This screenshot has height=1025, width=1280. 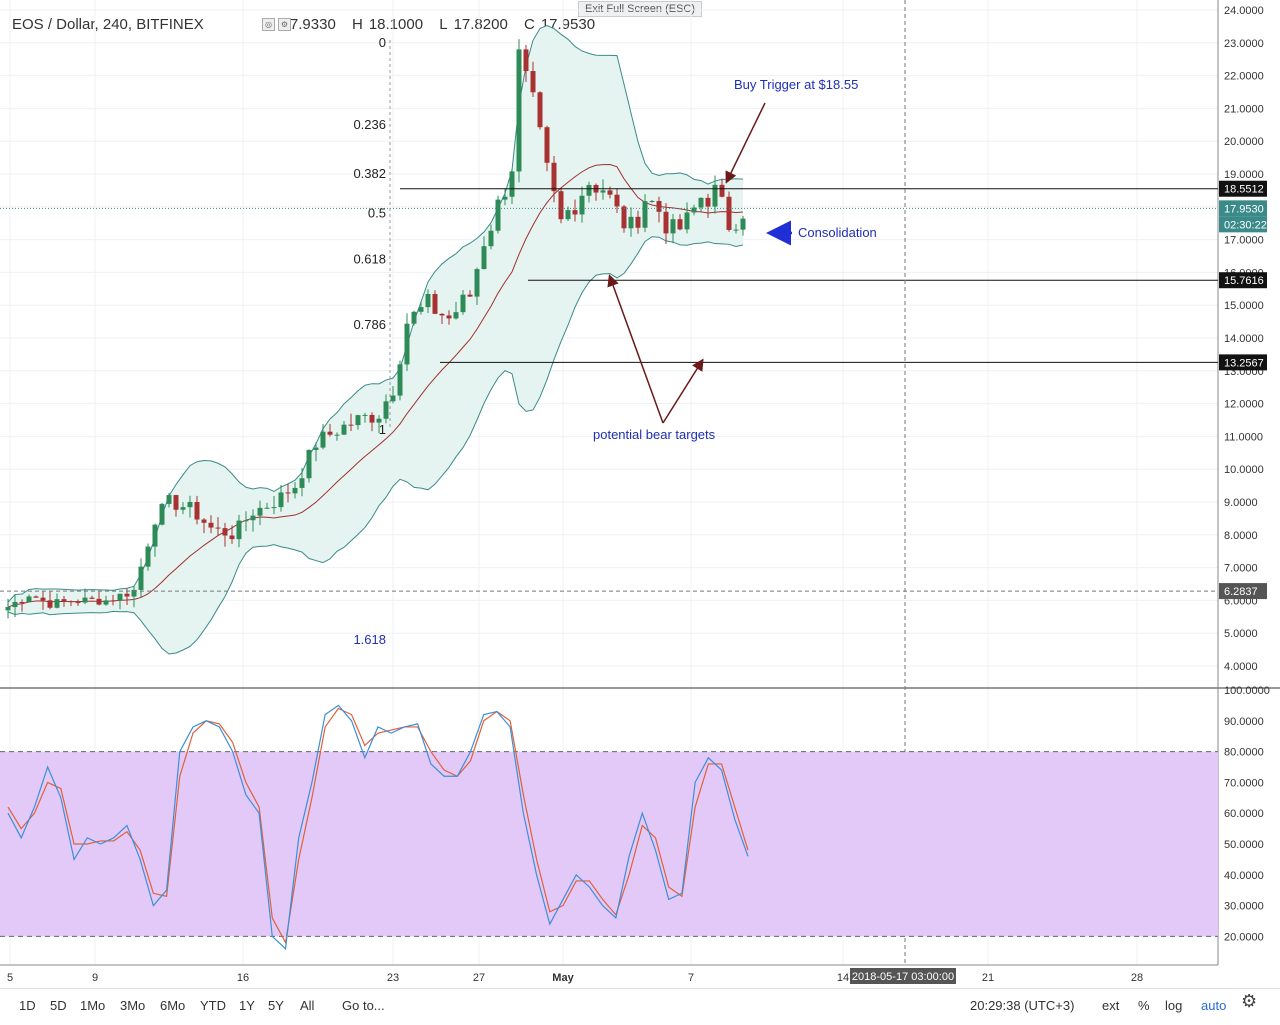 What do you see at coordinates (1244, 241) in the screenshot?
I see `price-tick-label: 17.0000` at bounding box center [1244, 241].